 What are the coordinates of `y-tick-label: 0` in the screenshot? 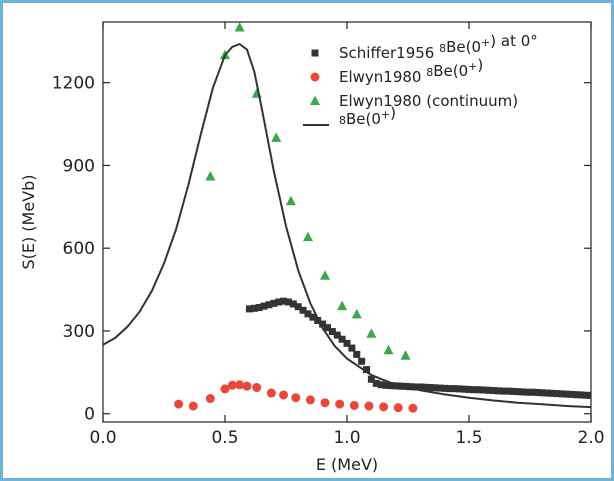 It's located at (89, 415).